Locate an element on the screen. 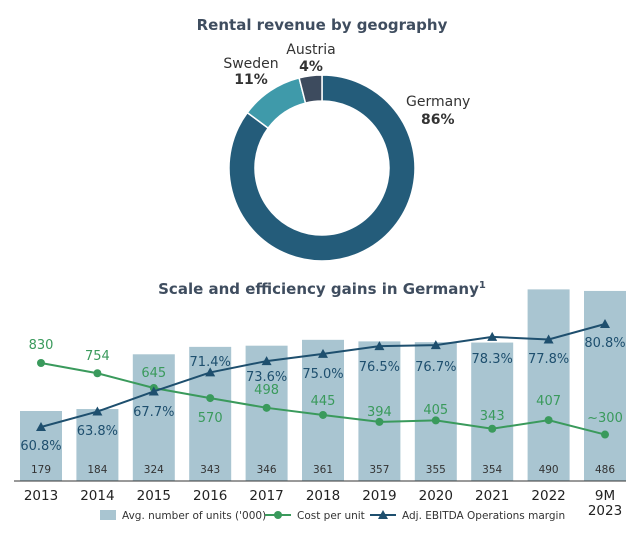 The height and width of the screenshot is (538, 640). x-tick-label: 2022 is located at coordinates (548, 496).